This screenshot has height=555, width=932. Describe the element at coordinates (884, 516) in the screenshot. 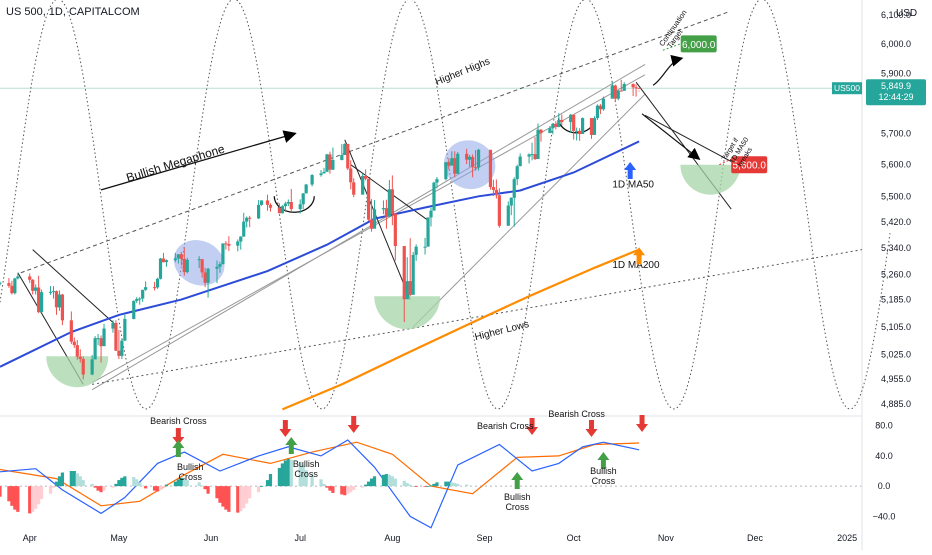

I see `macd-tick-label: −40.0` at that location.